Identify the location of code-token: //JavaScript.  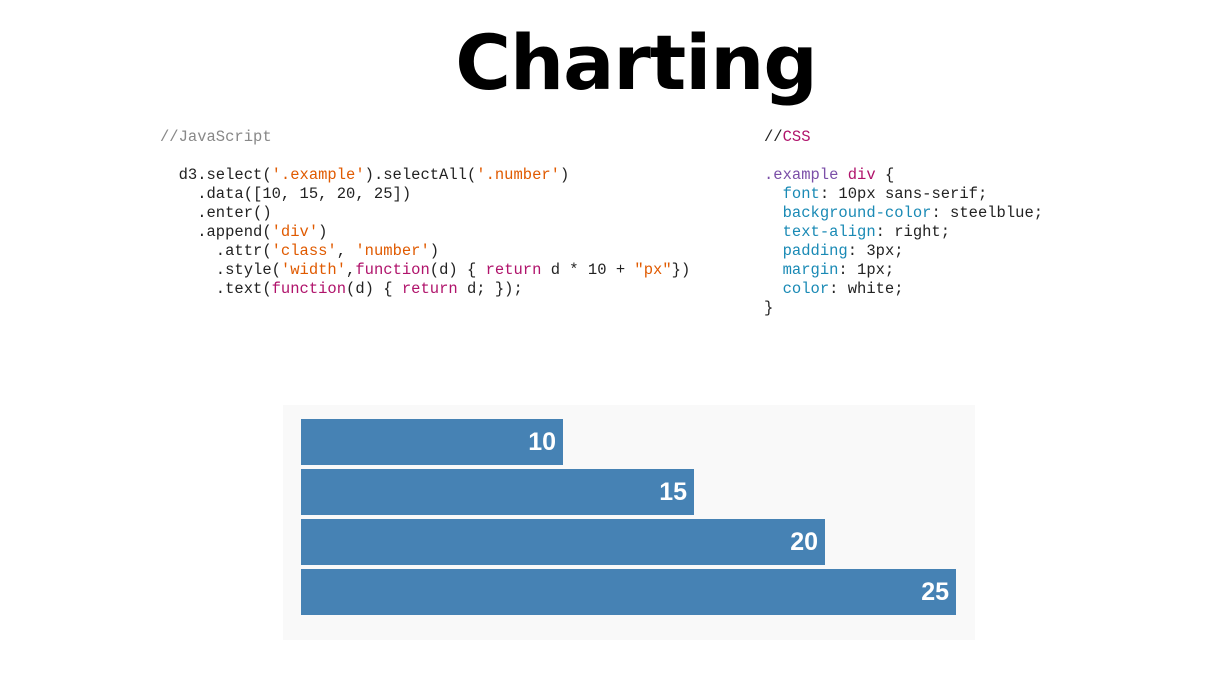
(216, 137).